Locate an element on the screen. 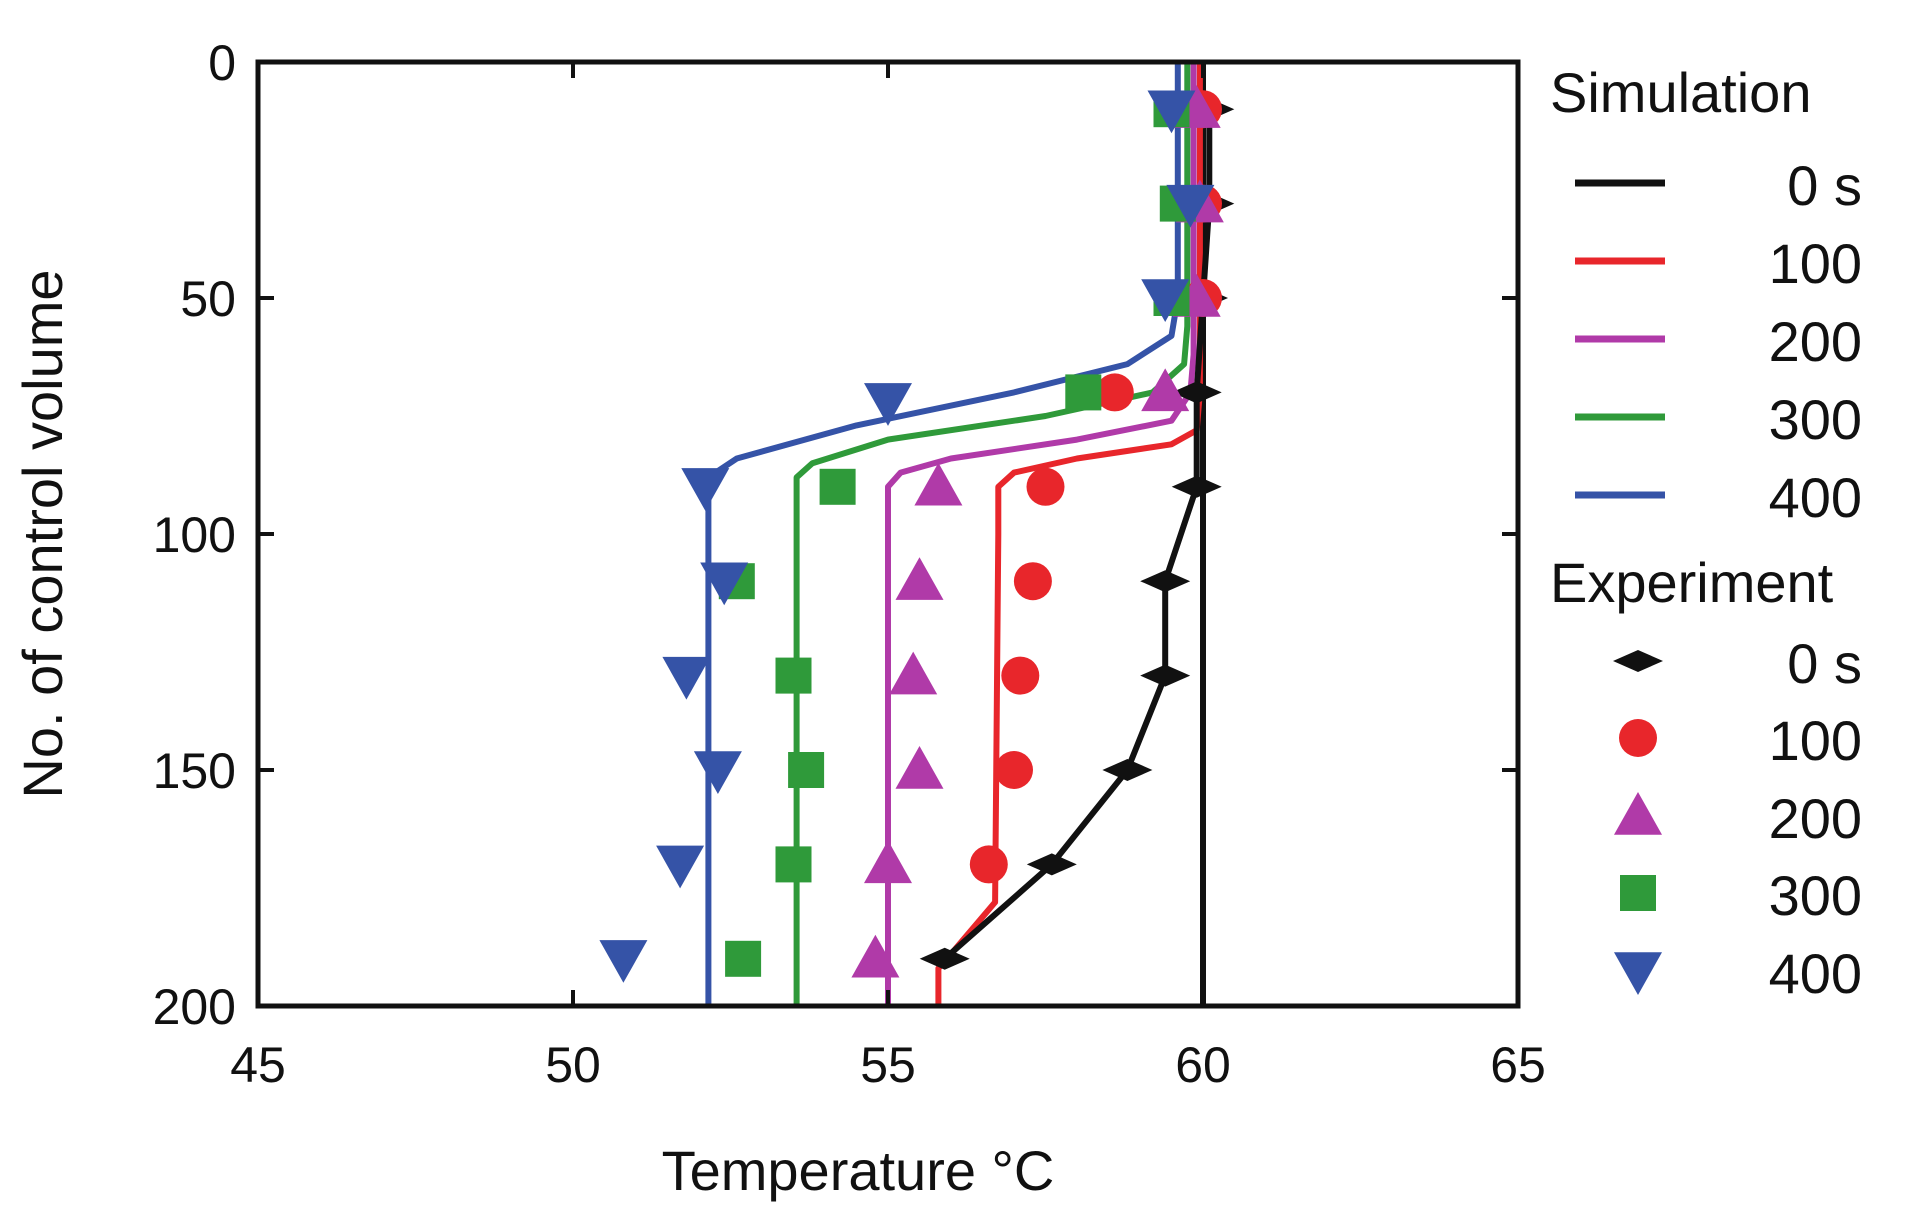 The width and height of the screenshot is (1926, 1214). legend-simulation-label-200: 200 is located at coordinates (1815, 341).